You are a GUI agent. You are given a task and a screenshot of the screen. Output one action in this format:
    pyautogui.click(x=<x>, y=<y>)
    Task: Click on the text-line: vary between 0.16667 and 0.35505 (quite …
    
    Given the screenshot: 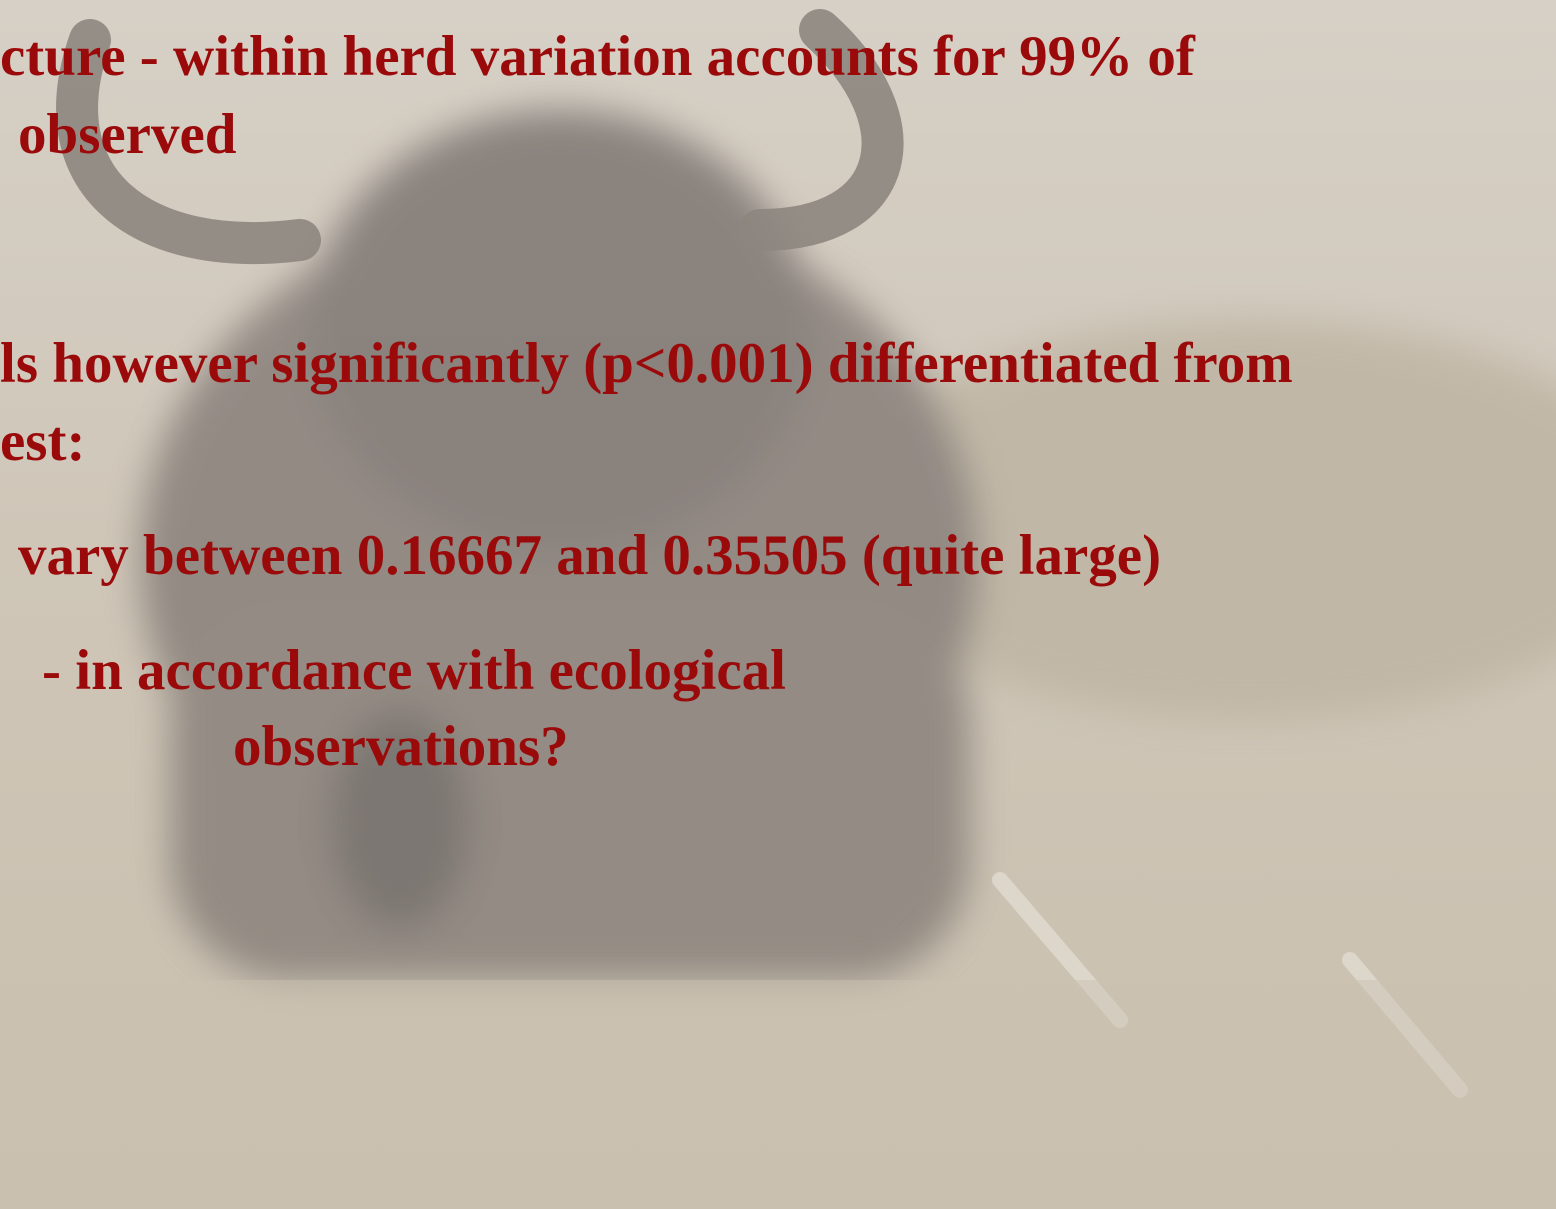 What is the action you would take?
    pyautogui.click(x=590, y=555)
    